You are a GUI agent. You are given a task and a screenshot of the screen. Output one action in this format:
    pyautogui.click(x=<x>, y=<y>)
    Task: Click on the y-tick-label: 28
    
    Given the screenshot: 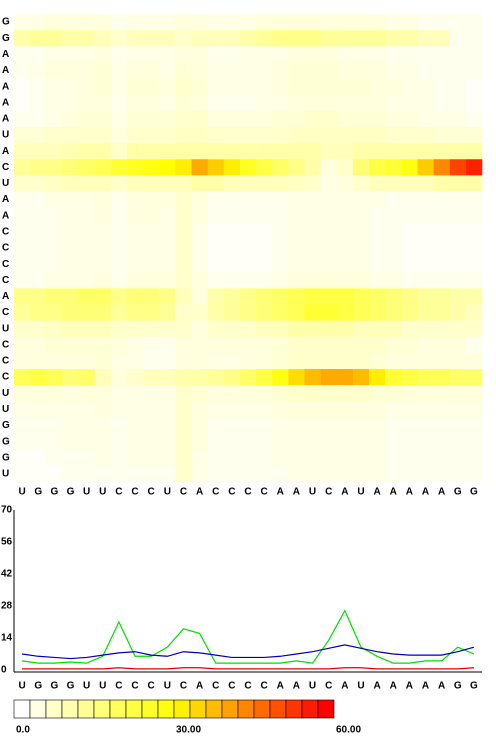 What is the action you would take?
    pyautogui.click(x=7, y=606)
    